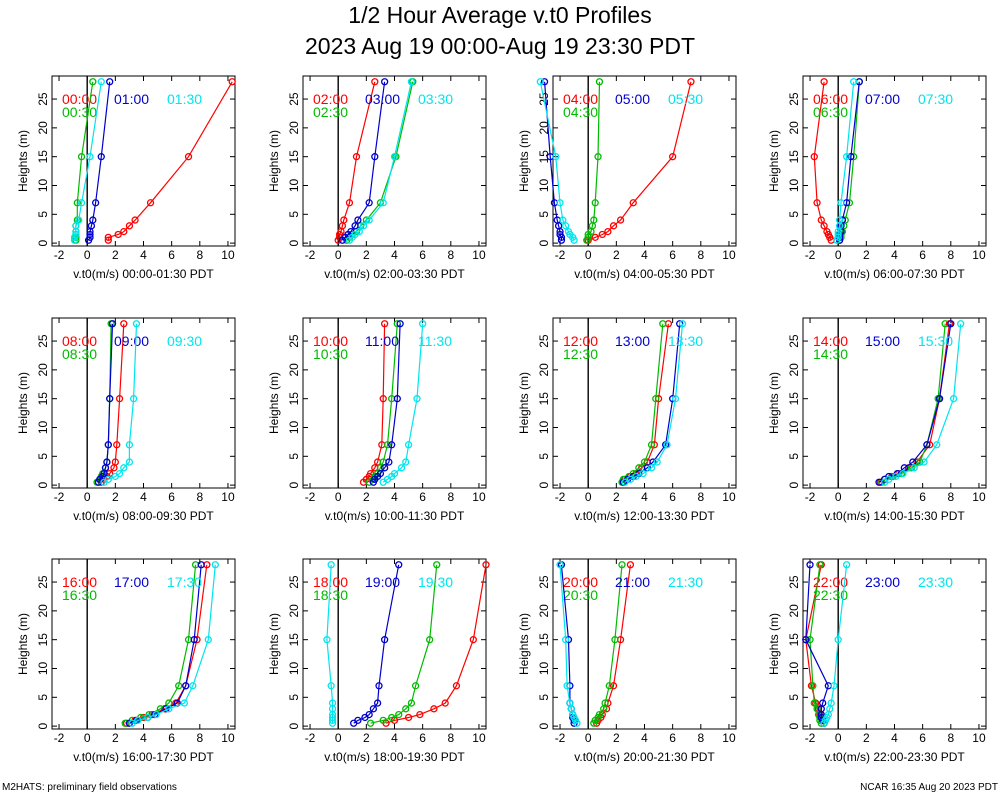 Image resolution: width=1000 pixels, height=800 pixels. Describe the element at coordinates (435, 582) in the screenshot. I see `series-legend-label: 19:30` at that location.